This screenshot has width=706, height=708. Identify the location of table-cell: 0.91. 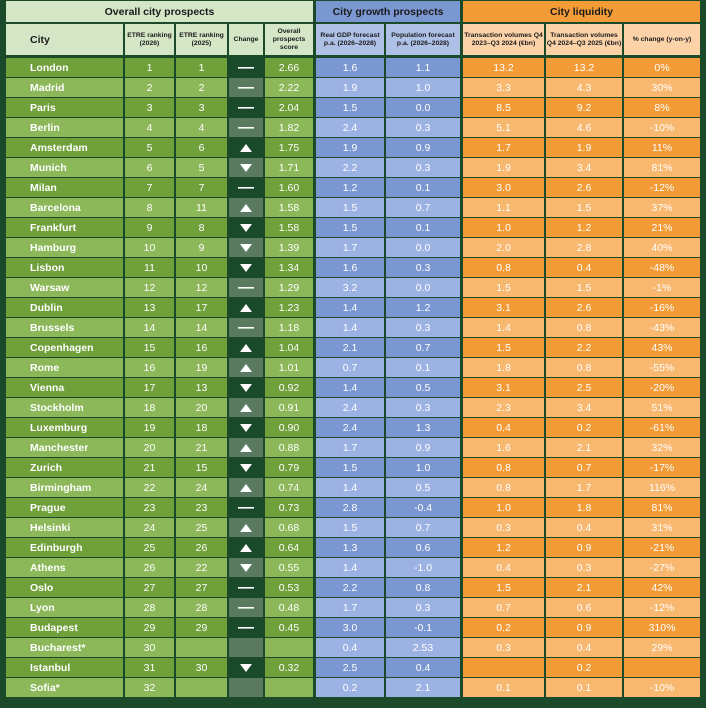
(289, 407).